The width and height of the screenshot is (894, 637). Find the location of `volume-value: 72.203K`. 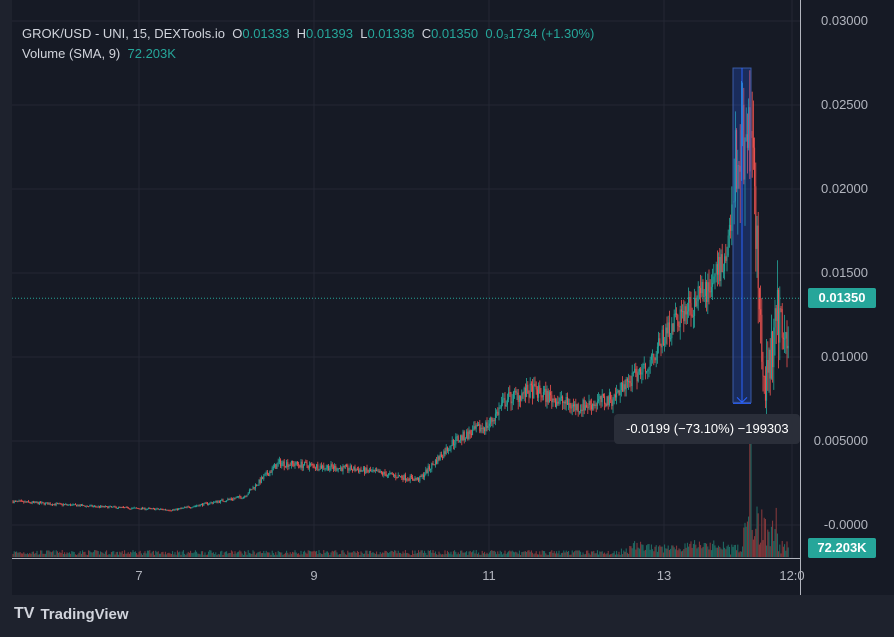

volume-value: 72.203K is located at coordinates (151, 53).